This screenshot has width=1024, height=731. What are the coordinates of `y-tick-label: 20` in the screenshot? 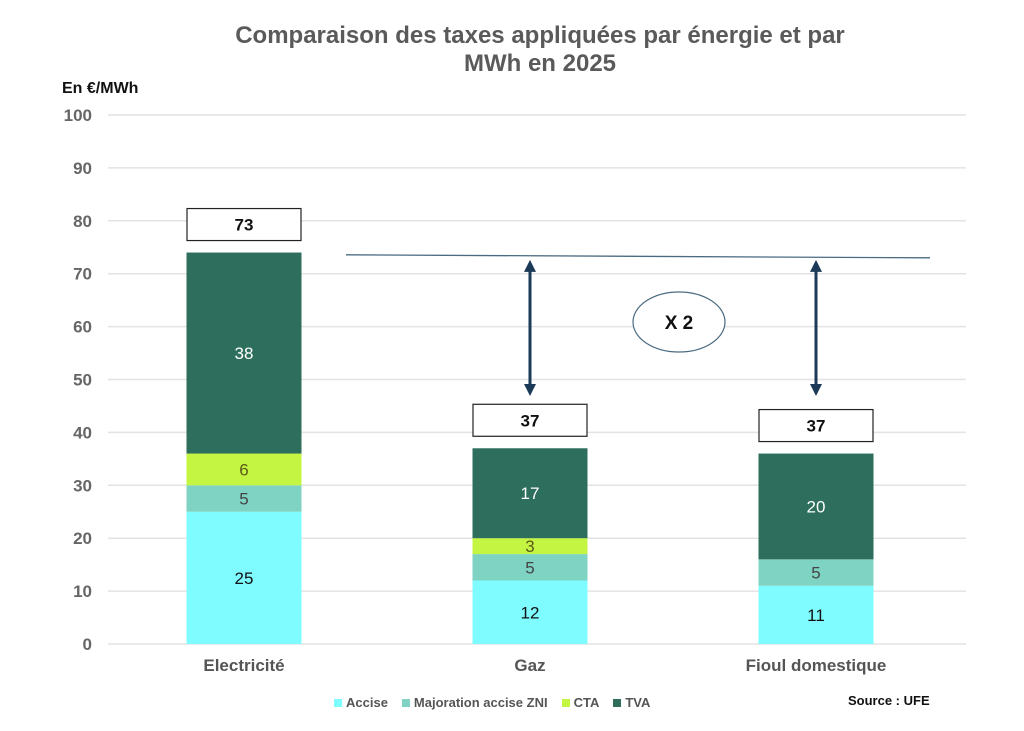 It's located at (82, 538).